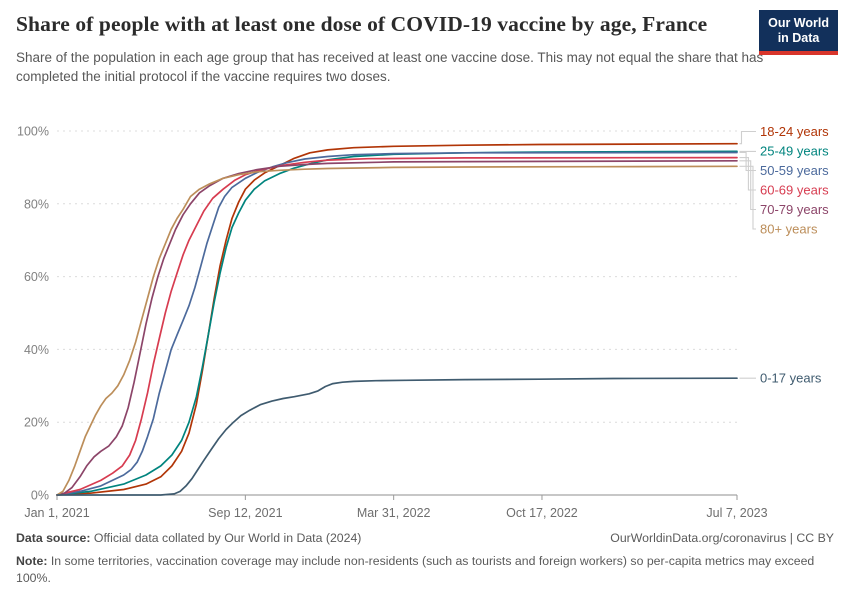  What do you see at coordinates (53, 538) in the screenshot?
I see `data-source-label: Data source:` at bounding box center [53, 538].